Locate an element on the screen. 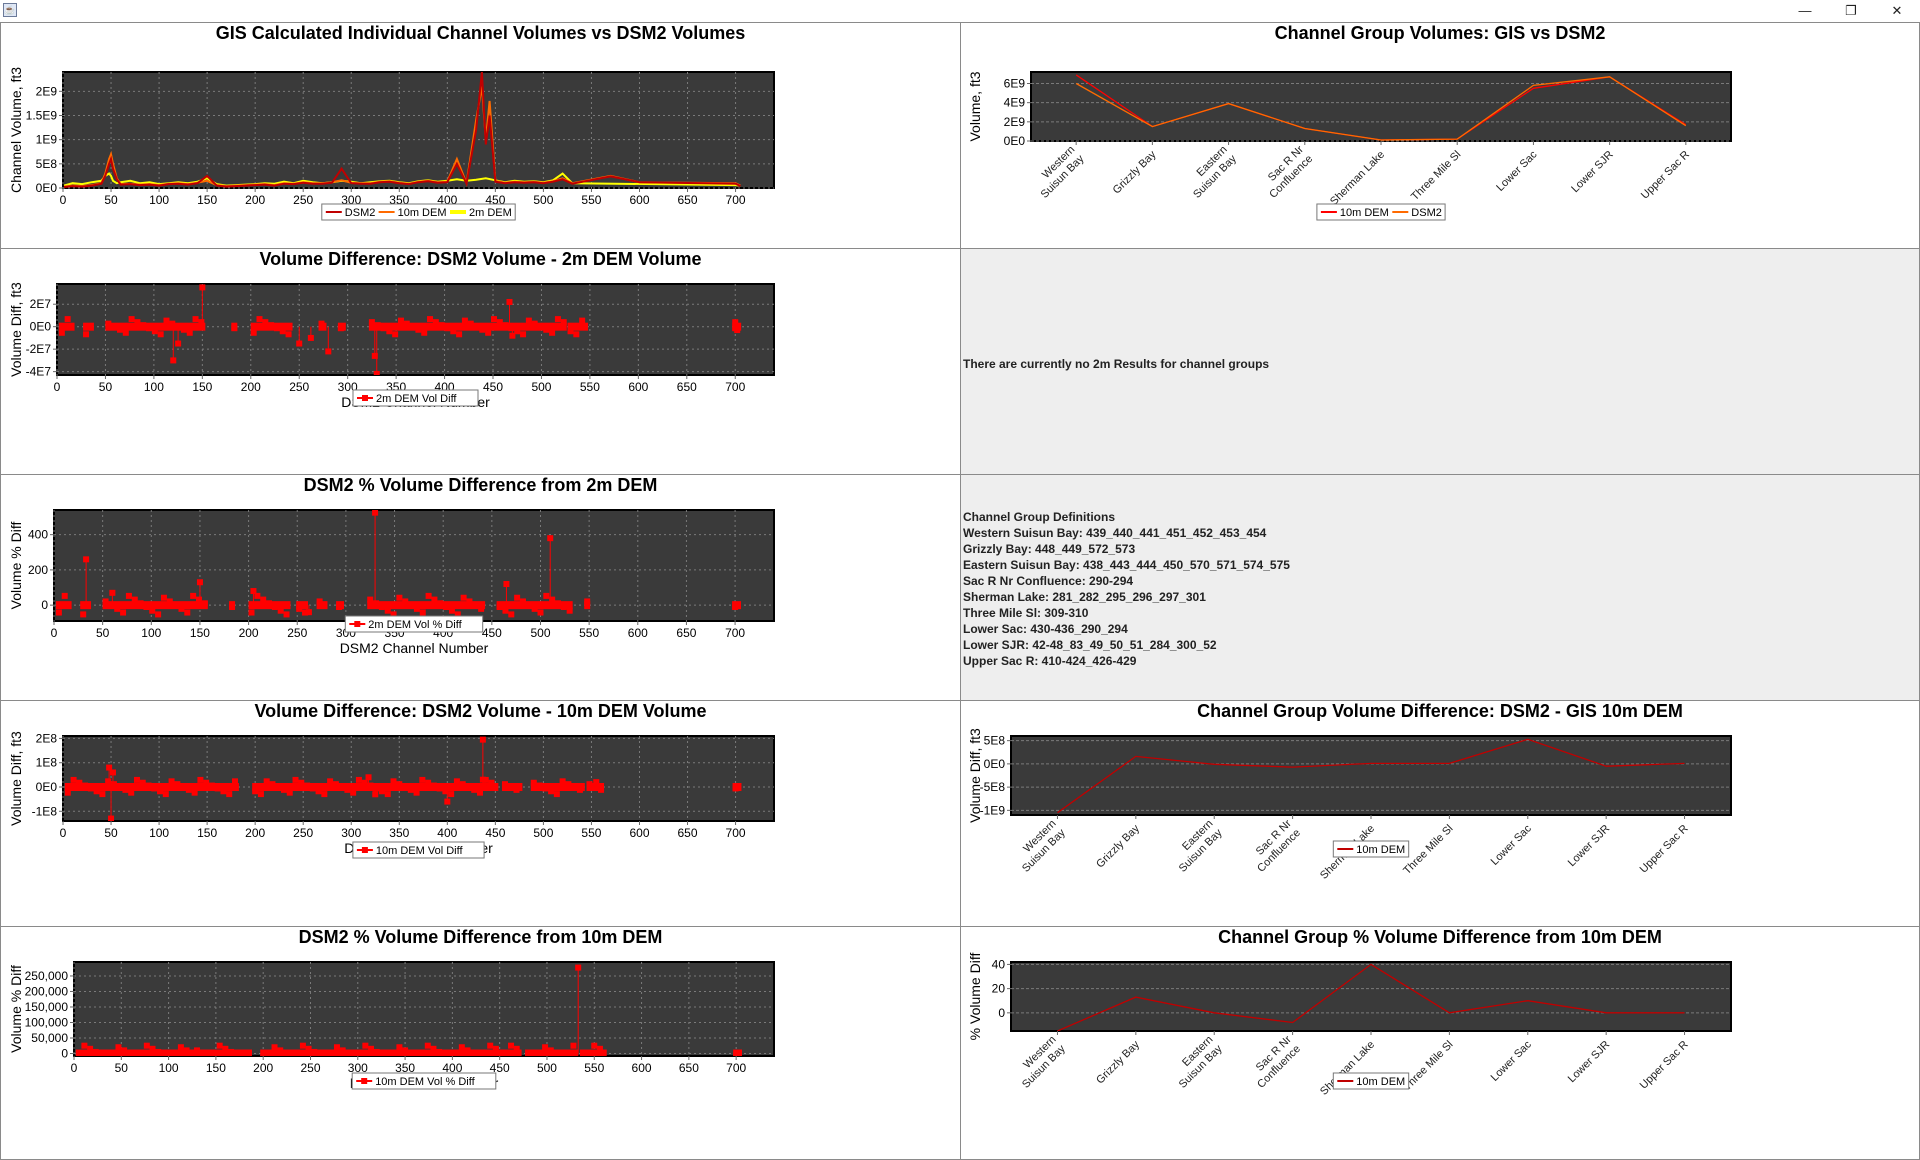 Image resolution: width=1920 pixels, height=1160 pixels. series-line is located at coordinates (402, 130).